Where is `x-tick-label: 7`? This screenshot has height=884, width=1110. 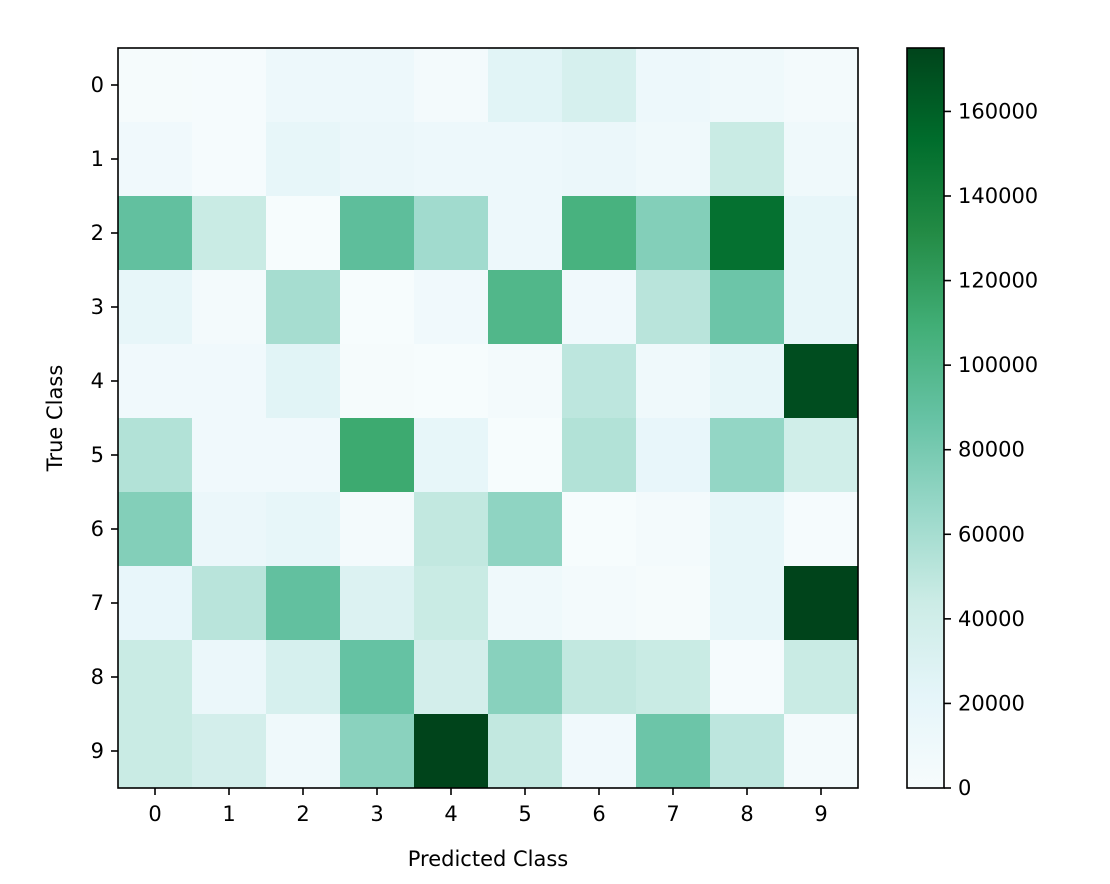
x-tick-label: 7 is located at coordinates (672, 814).